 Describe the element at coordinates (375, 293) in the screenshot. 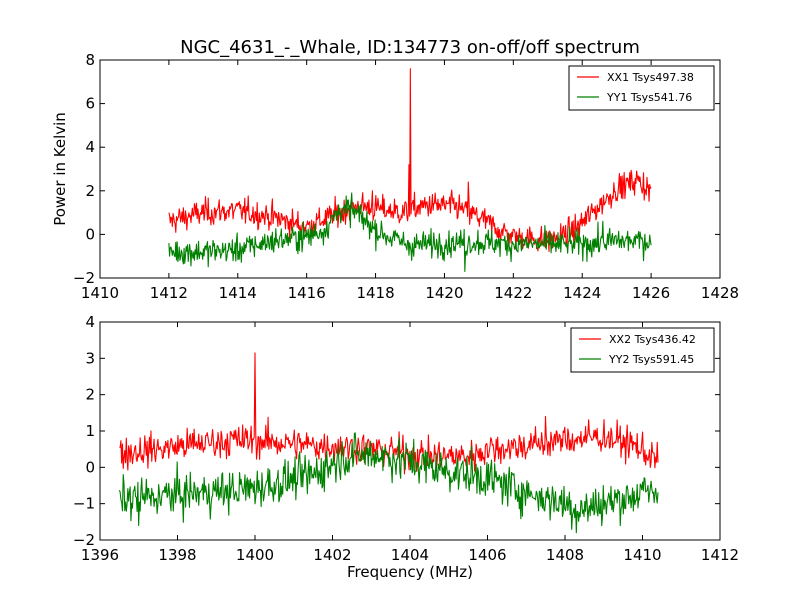

I see `x-tick-label: 1418` at that location.